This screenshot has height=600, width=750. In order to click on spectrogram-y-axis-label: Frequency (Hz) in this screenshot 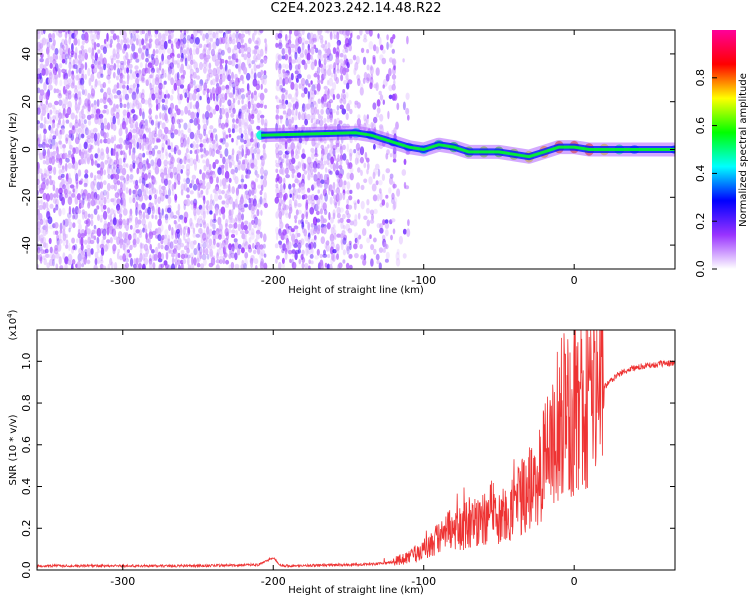, I will do `click(13, 150)`.